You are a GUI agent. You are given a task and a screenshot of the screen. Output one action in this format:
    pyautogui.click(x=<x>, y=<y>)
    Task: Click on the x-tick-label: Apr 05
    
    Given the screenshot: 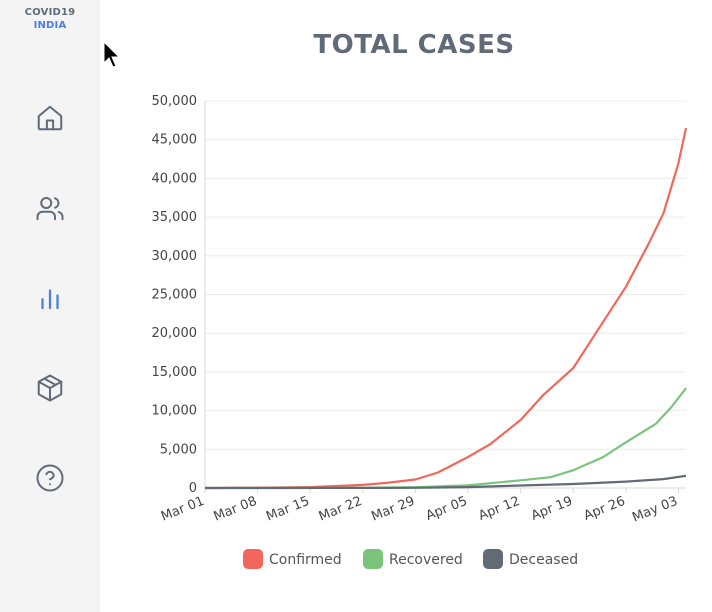 What is the action you would take?
    pyautogui.click(x=447, y=509)
    